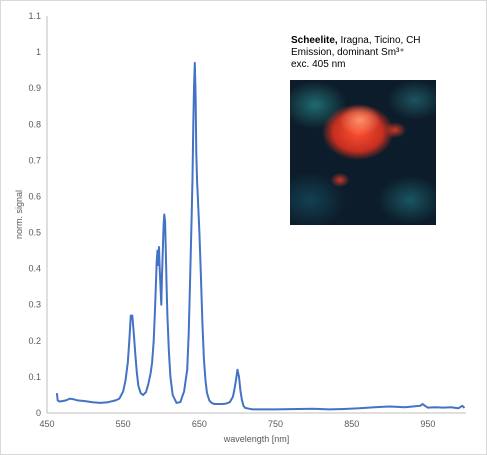 The width and height of the screenshot is (487, 455). Describe the element at coordinates (237, 424) in the screenshot. I see `x-tick-labels: 450 550 650 750 850 950` at that location.